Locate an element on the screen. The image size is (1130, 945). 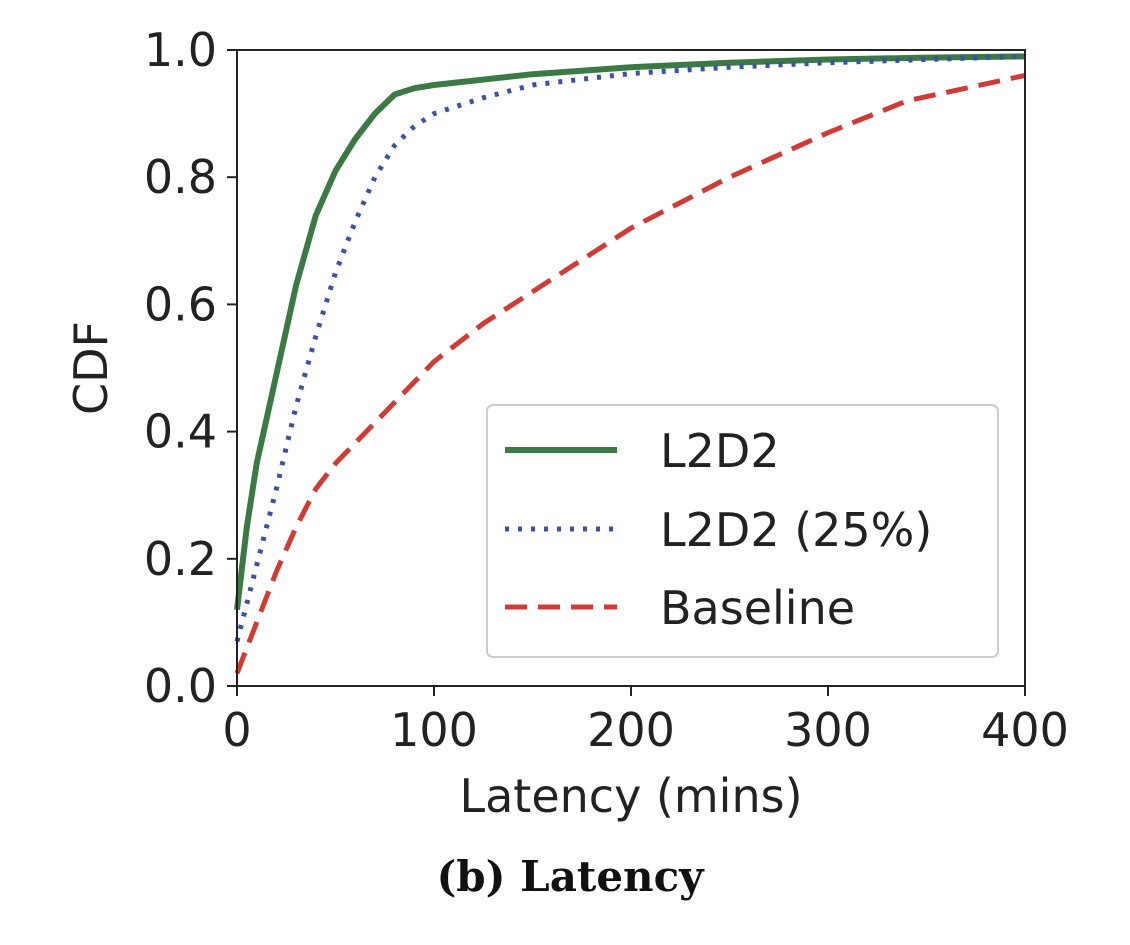
y-tick-label: 0.4 is located at coordinates (180, 432).